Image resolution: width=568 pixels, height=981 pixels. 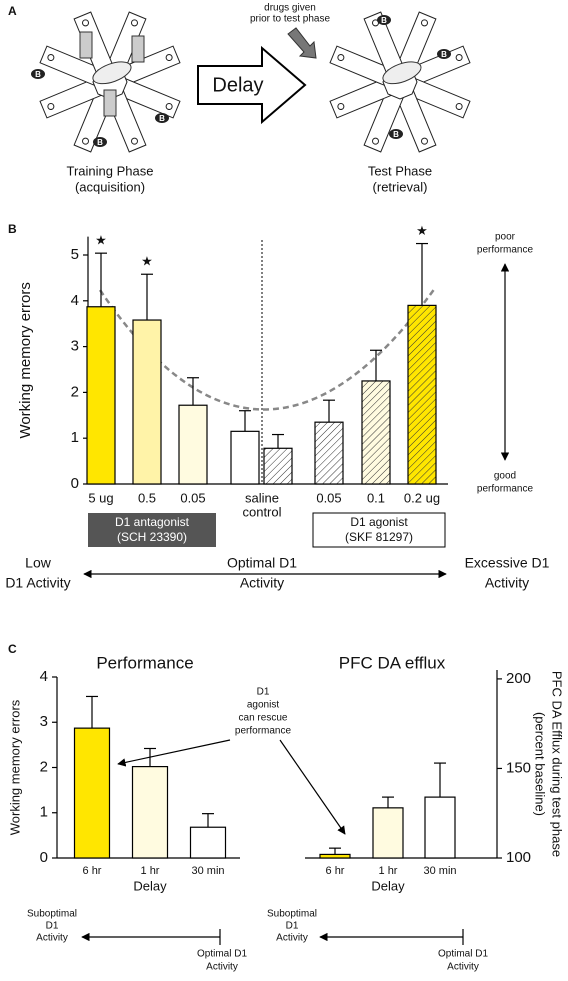 What do you see at coordinates (263, 731) in the screenshot?
I see `annotation: performance` at bounding box center [263, 731].